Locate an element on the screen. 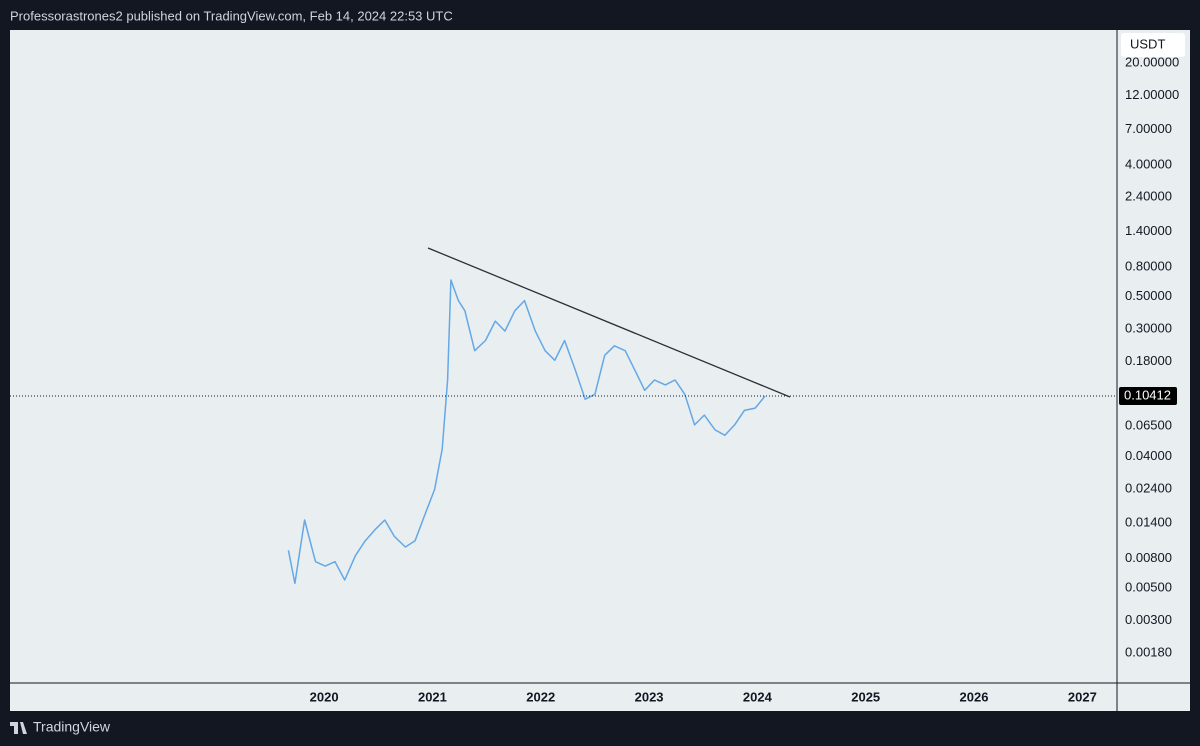  footer: TradingView is located at coordinates (72, 727).